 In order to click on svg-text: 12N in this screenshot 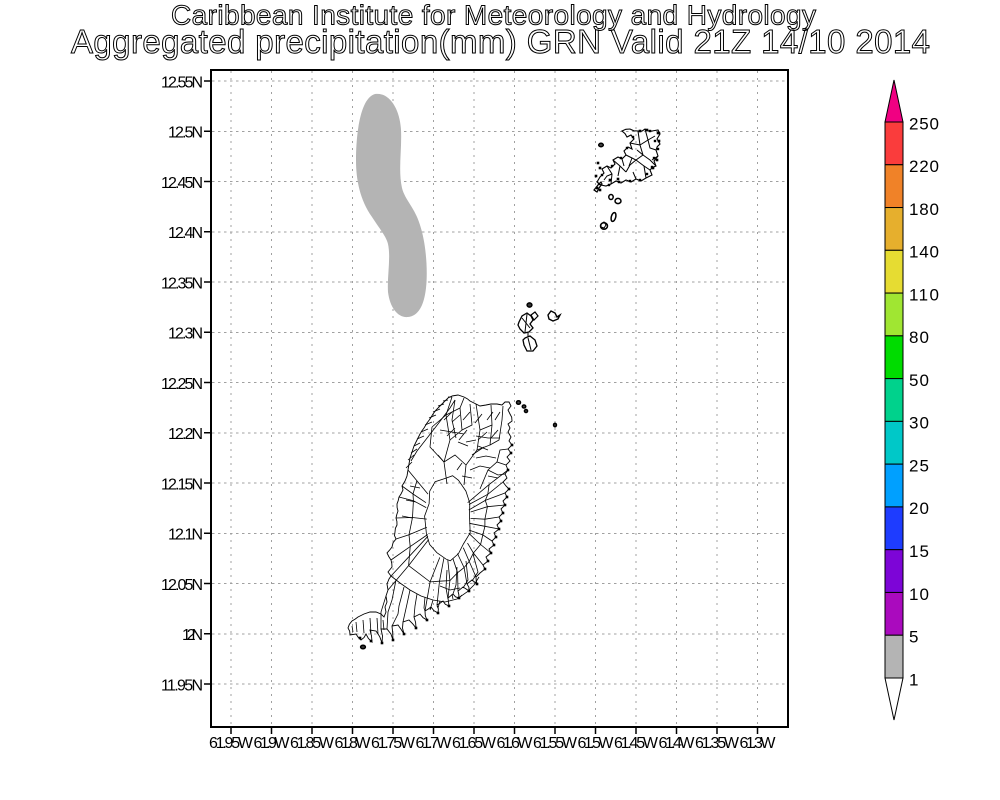, I will do `click(192, 635)`.